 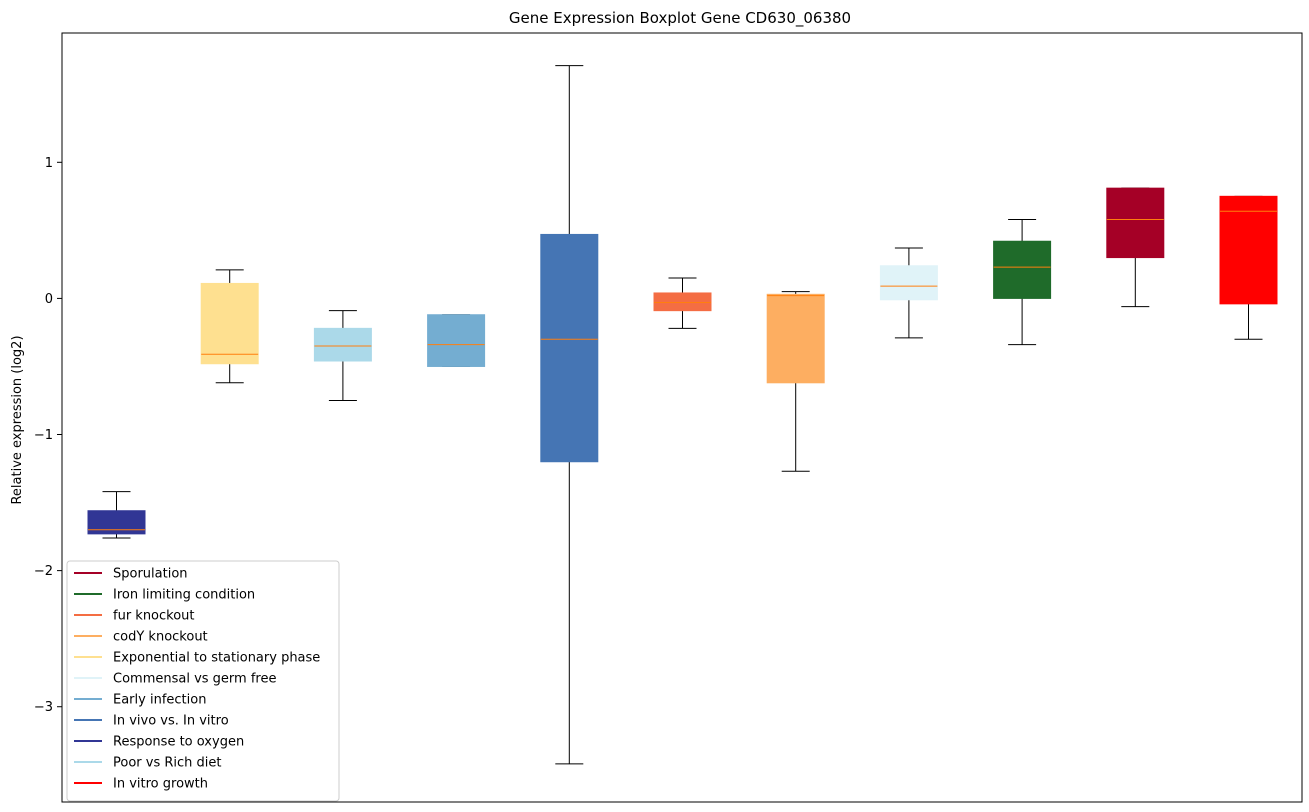 I want to click on y-tick-label: −2, so click(x=43, y=571).